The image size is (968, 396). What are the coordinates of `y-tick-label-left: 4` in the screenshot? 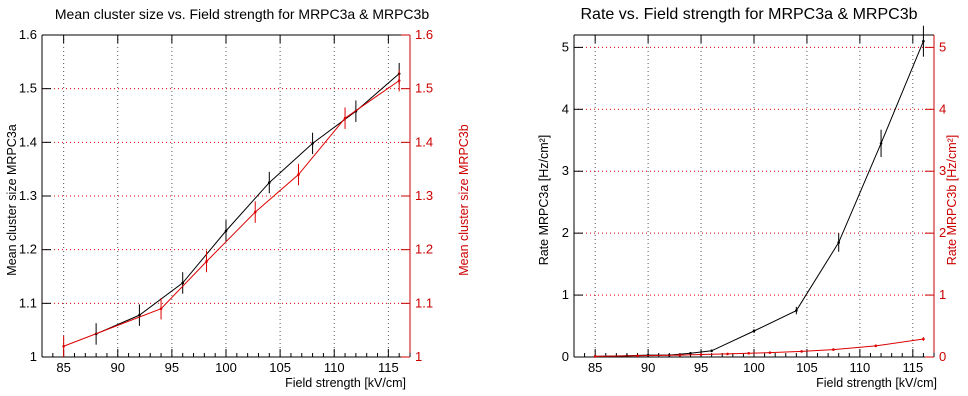 It's located at (565, 108).